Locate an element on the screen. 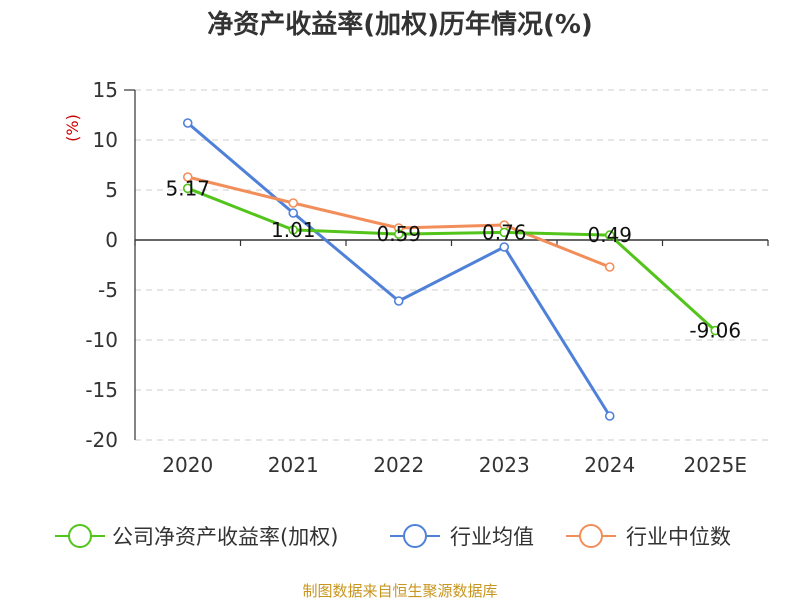 The width and height of the screenshot is (800, 600). y-tick-labels: 15 10 5 0 -5 -10 -15 -20 is located at coordinates (101, 265).